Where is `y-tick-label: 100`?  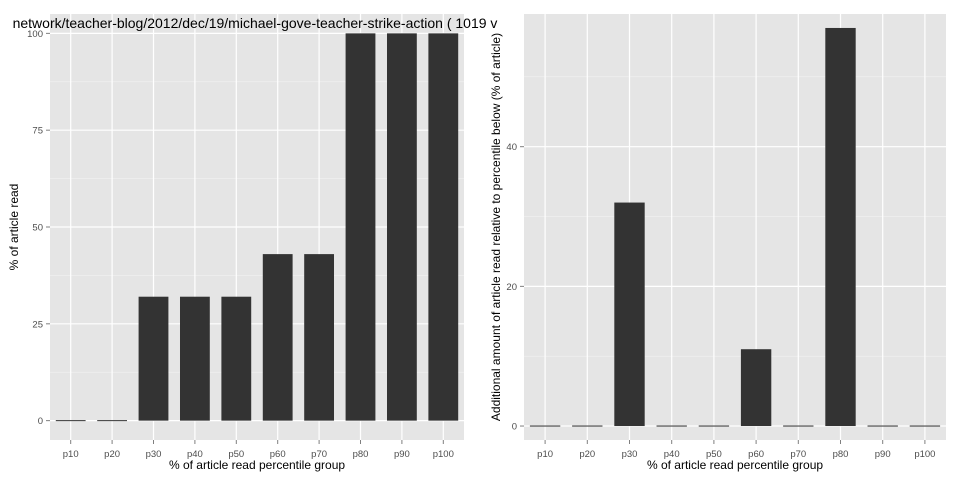 y-tick-label: 100 is located at coordinates (35, 34).